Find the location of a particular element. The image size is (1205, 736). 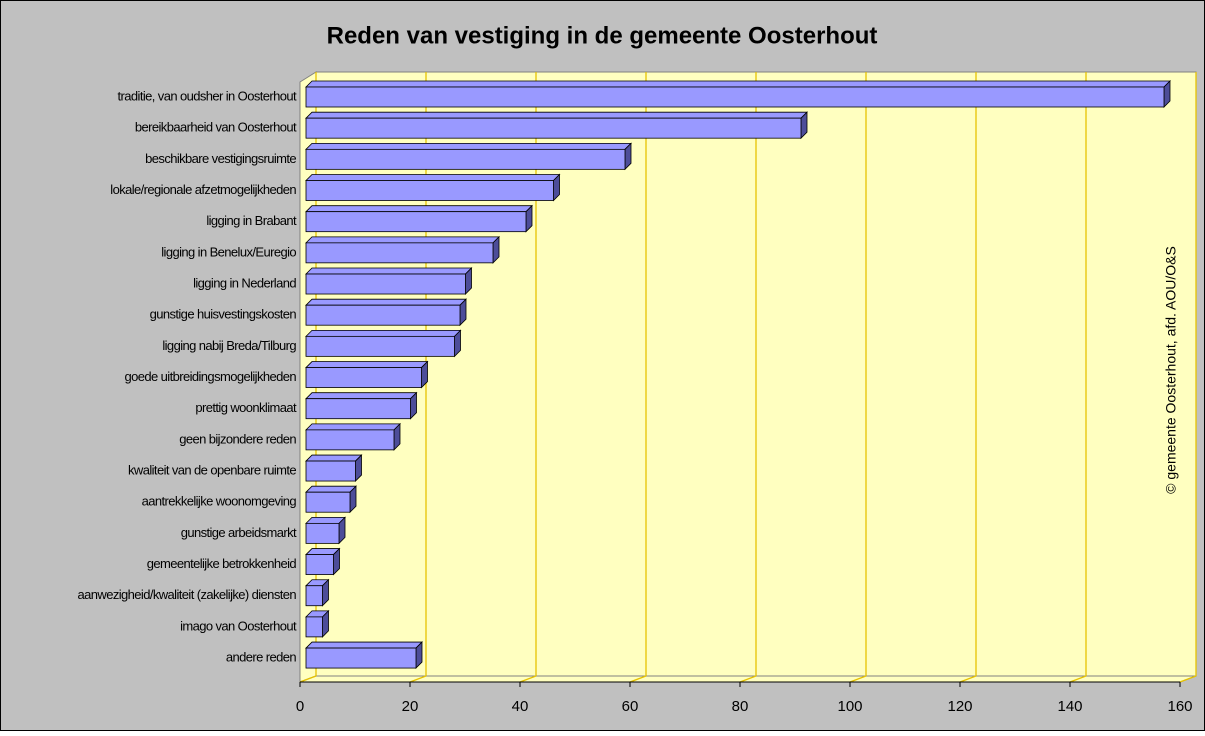

x-tick-label: 140 is located at coordinates (1069, 706).